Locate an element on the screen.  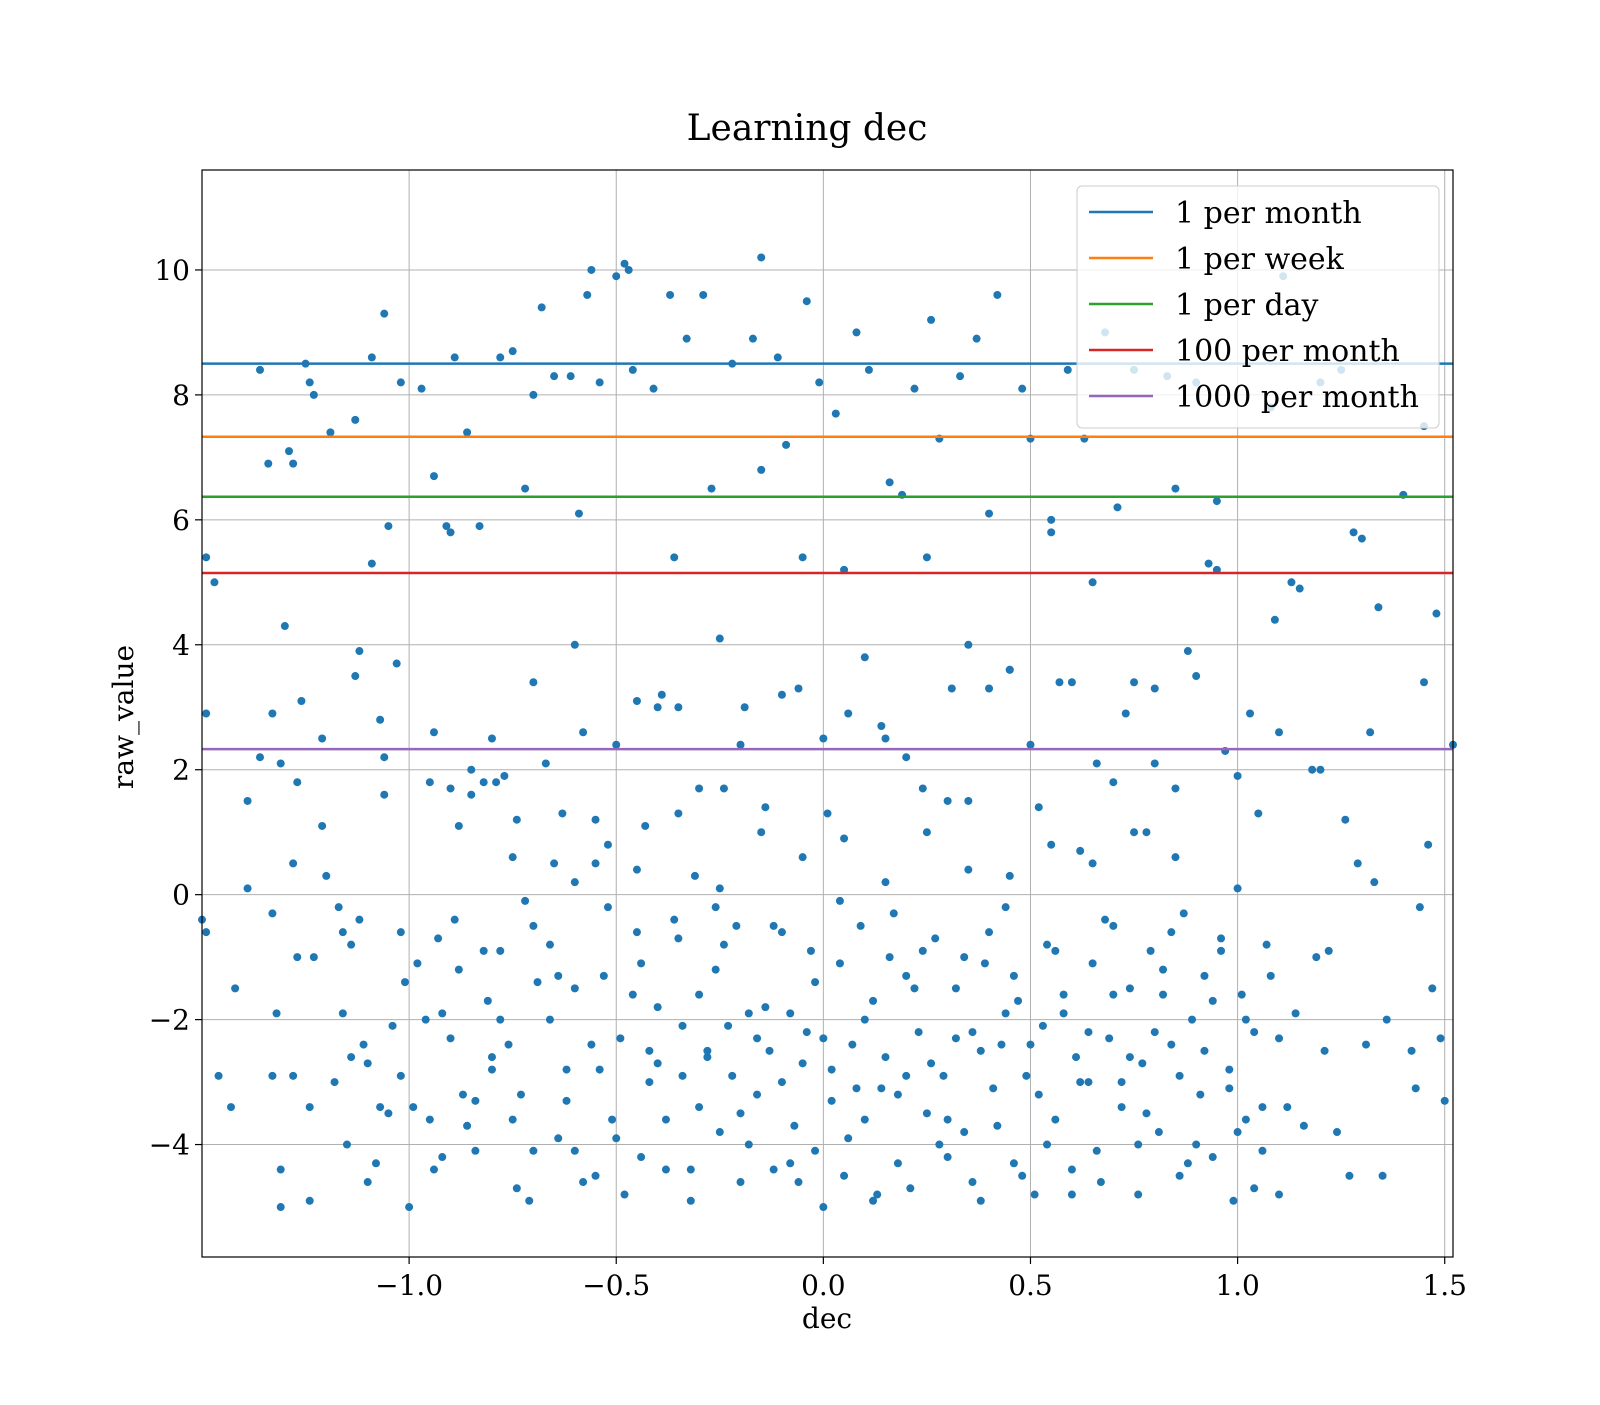
x-tick-label: 0.5 is located at coordinates (1030, 1285).